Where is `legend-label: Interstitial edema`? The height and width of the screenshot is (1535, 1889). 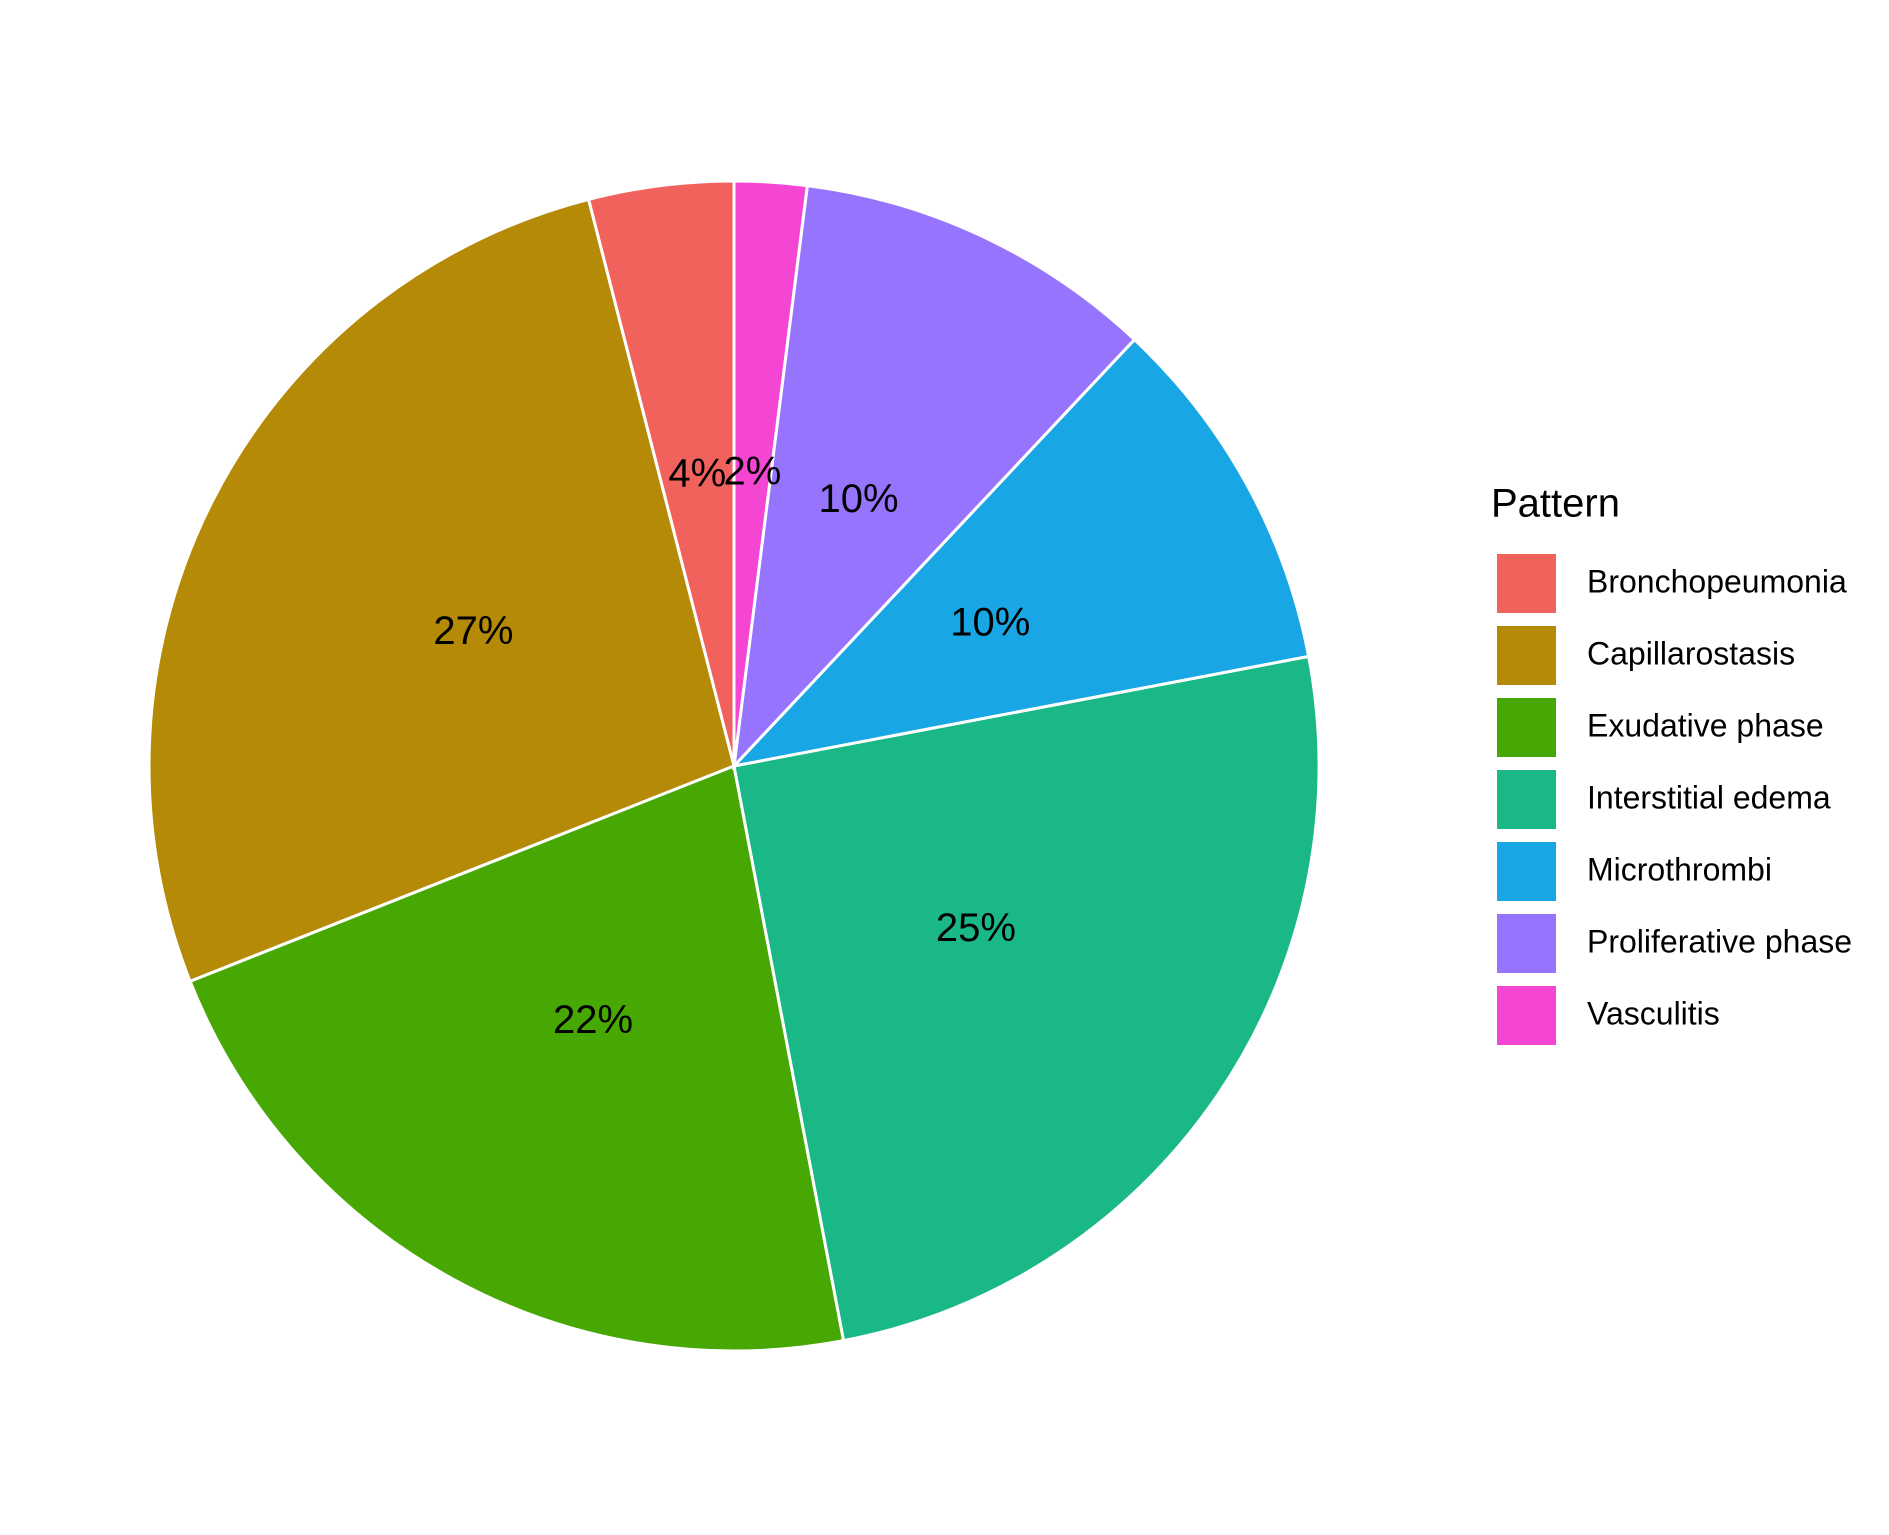
legend-label: Interstitial edema is located at coordinates (1709, 797).